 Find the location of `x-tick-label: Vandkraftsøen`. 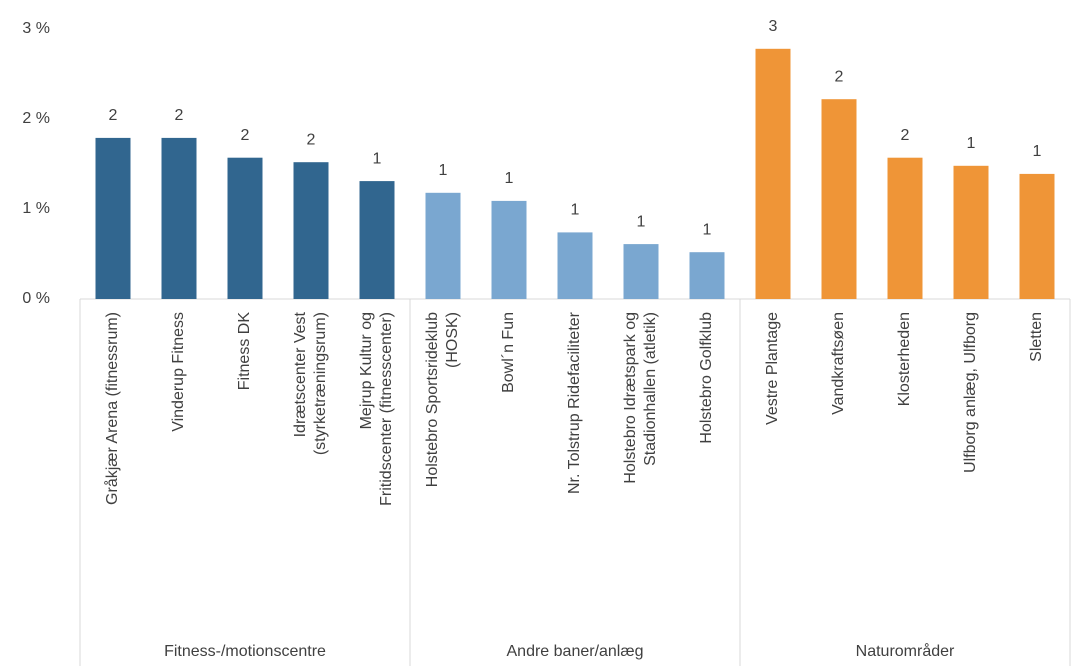

x-tick-label: Vandkraftsøen is located at coordinates (838, 363).